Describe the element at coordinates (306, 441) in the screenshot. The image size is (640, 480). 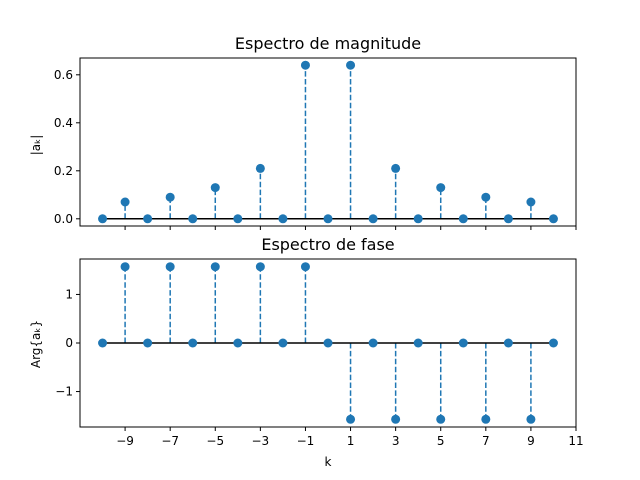
I see `phase-xtick-label: −1` at that location.